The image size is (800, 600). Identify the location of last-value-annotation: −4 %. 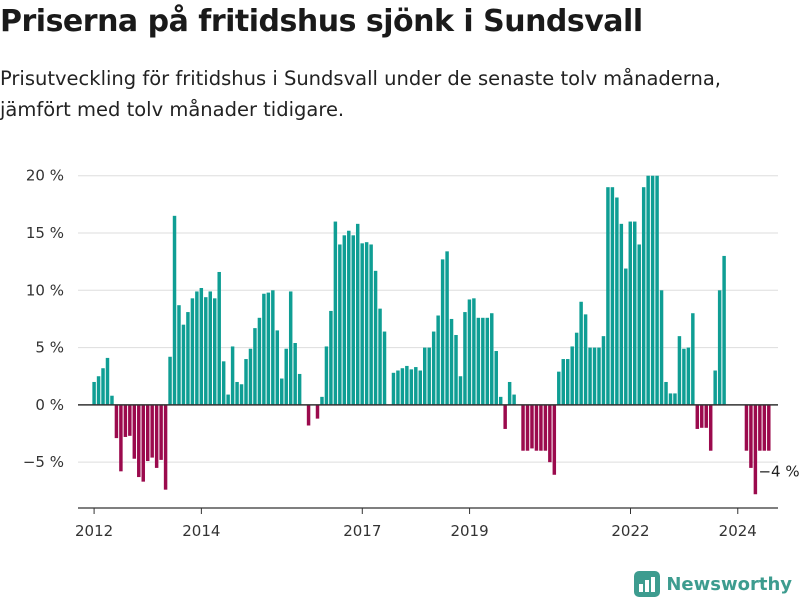
(778, 472).